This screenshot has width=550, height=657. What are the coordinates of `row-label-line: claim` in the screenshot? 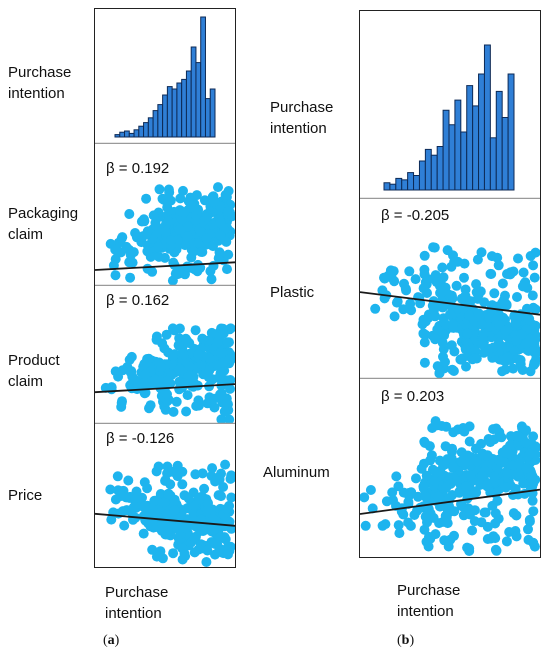 It's located at (26, 234).